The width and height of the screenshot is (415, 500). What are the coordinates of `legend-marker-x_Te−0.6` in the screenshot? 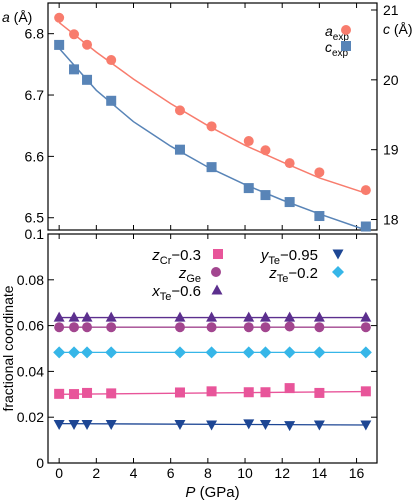 It's located at (217, 289).